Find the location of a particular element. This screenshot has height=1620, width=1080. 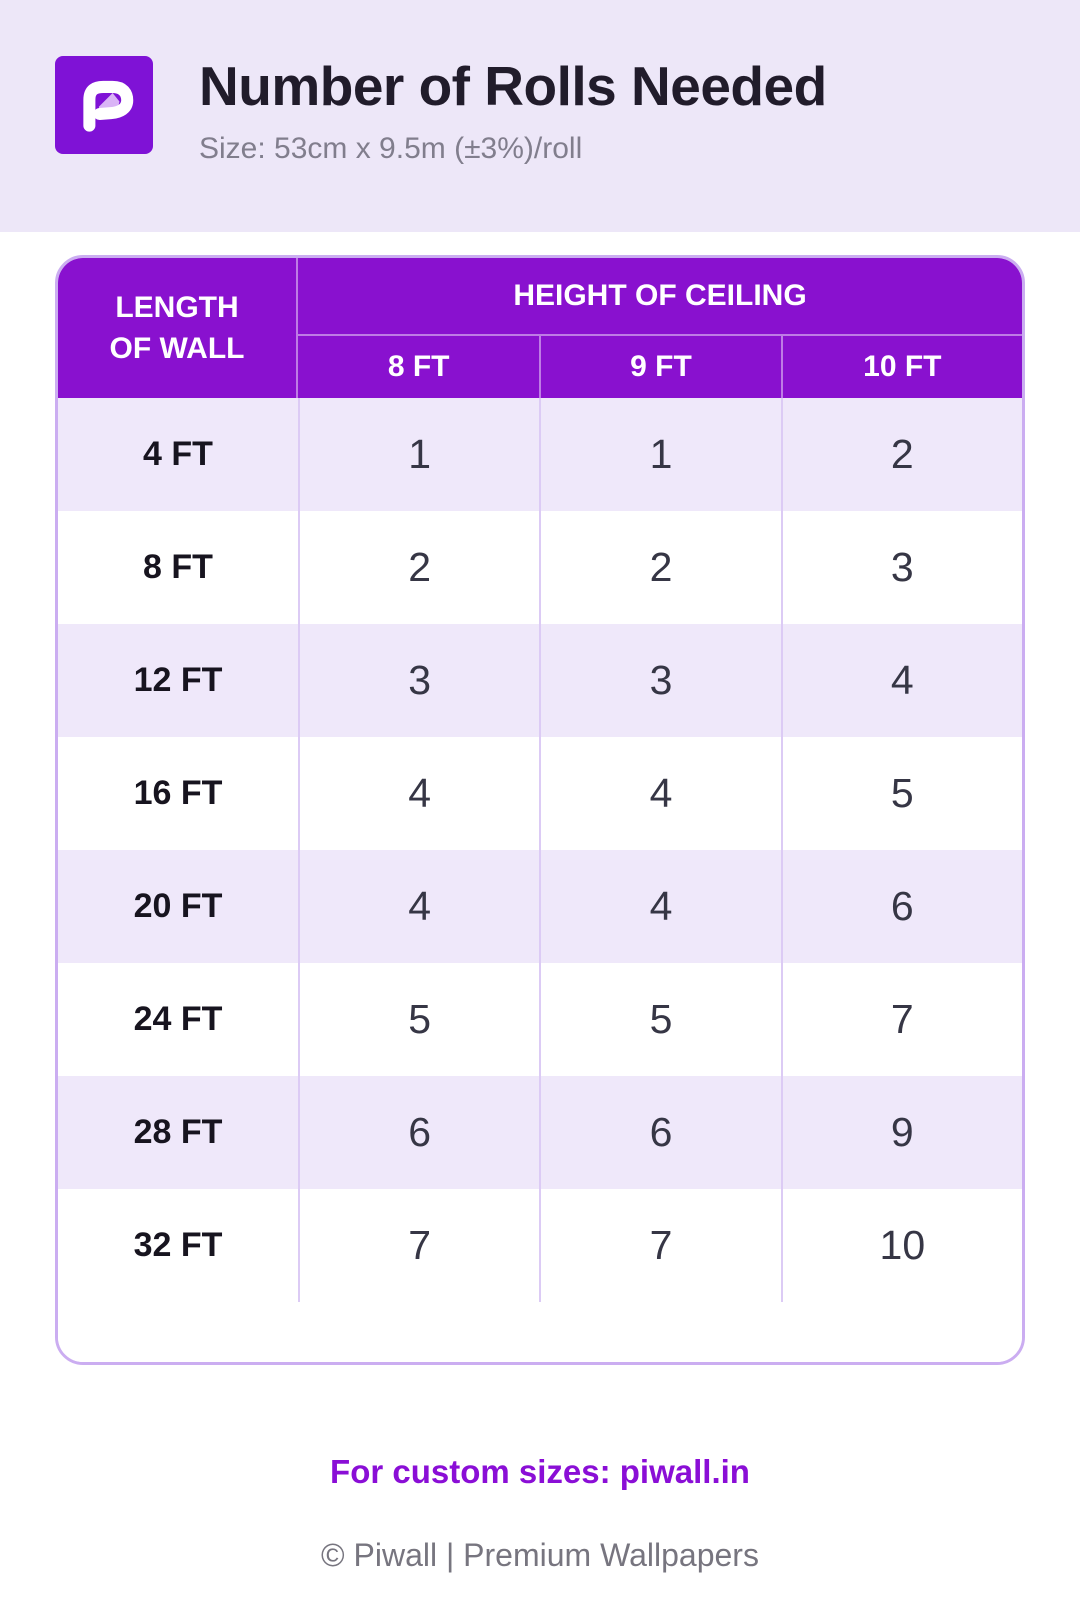

sub-header-row: 8 FT 9 FT 10 FT is located at coordinates (660, 367).